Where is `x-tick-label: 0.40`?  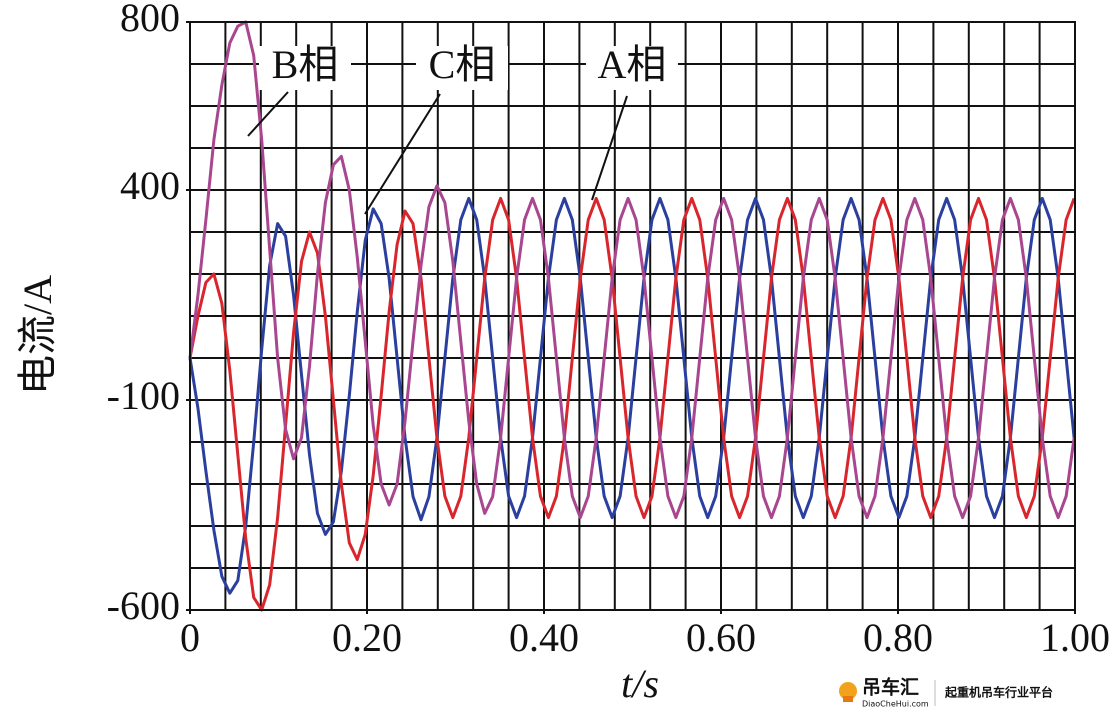 x-tick-label: 0.40 is located at coordinates (544, 637).